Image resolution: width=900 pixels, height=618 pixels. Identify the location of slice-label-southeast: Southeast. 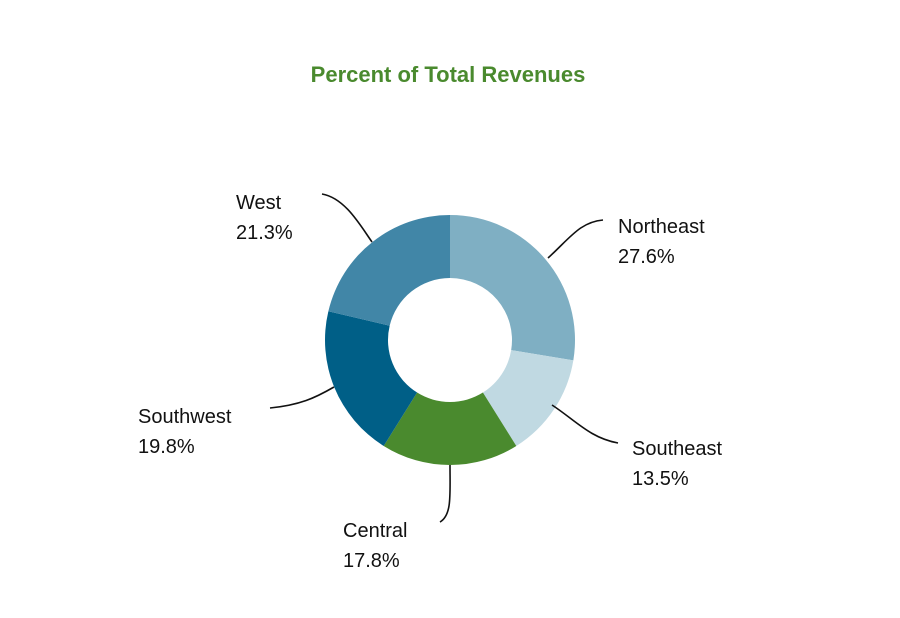
(677, 449).